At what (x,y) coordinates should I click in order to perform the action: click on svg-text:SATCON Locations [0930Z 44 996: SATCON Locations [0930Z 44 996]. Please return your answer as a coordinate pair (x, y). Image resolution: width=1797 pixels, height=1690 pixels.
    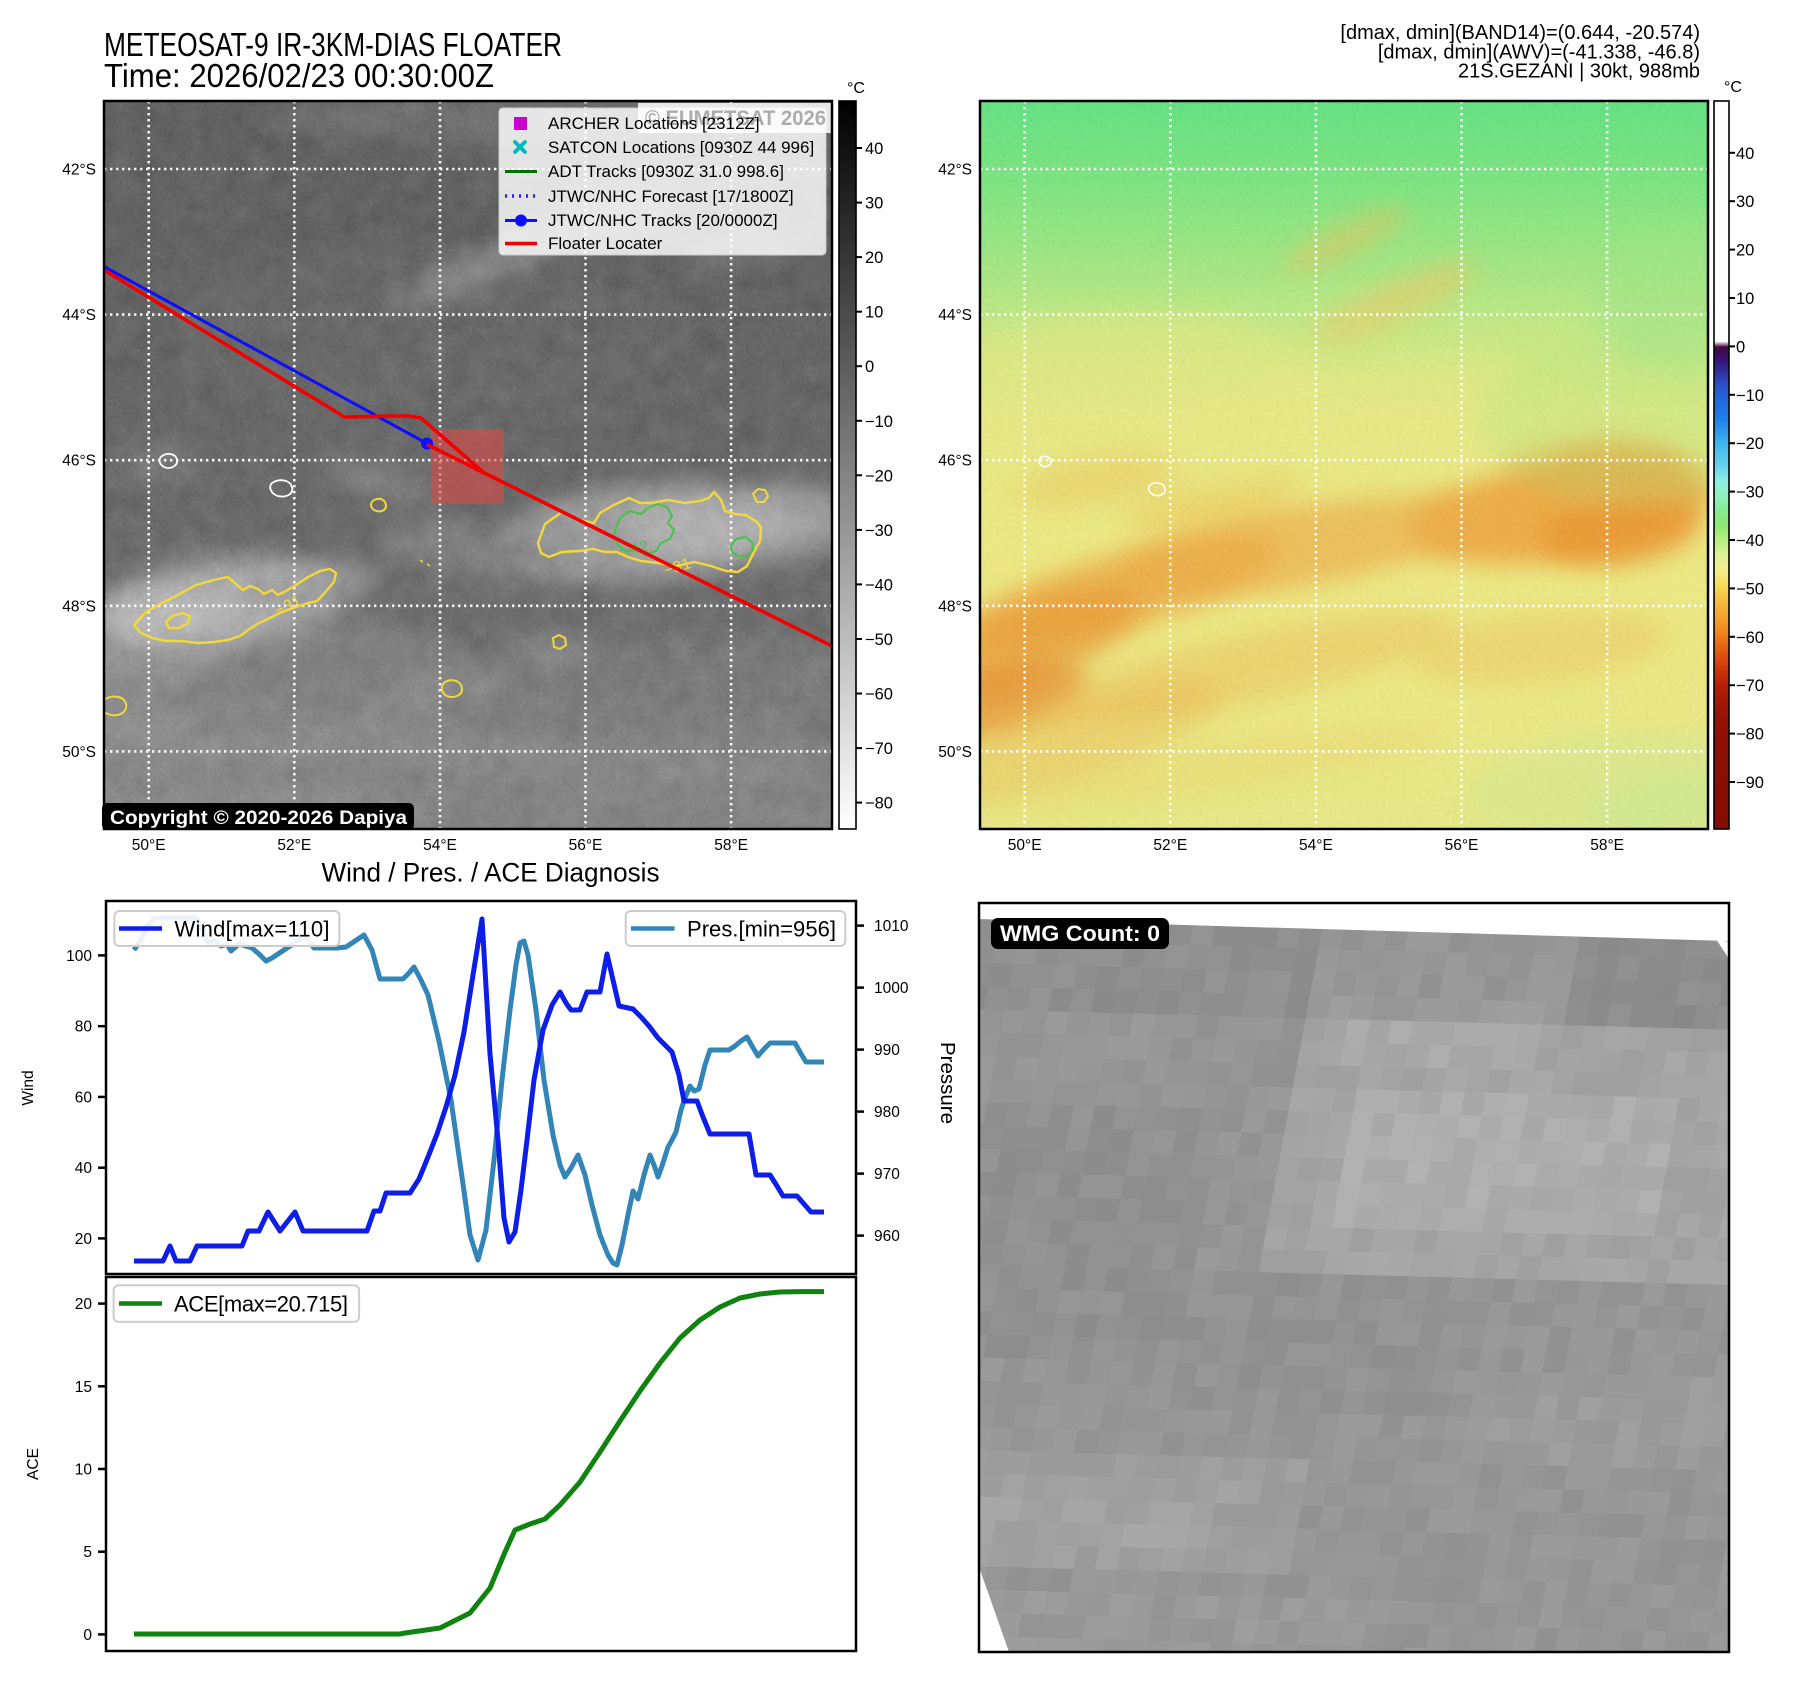
    Looking at the image, I should click on (681, 147).